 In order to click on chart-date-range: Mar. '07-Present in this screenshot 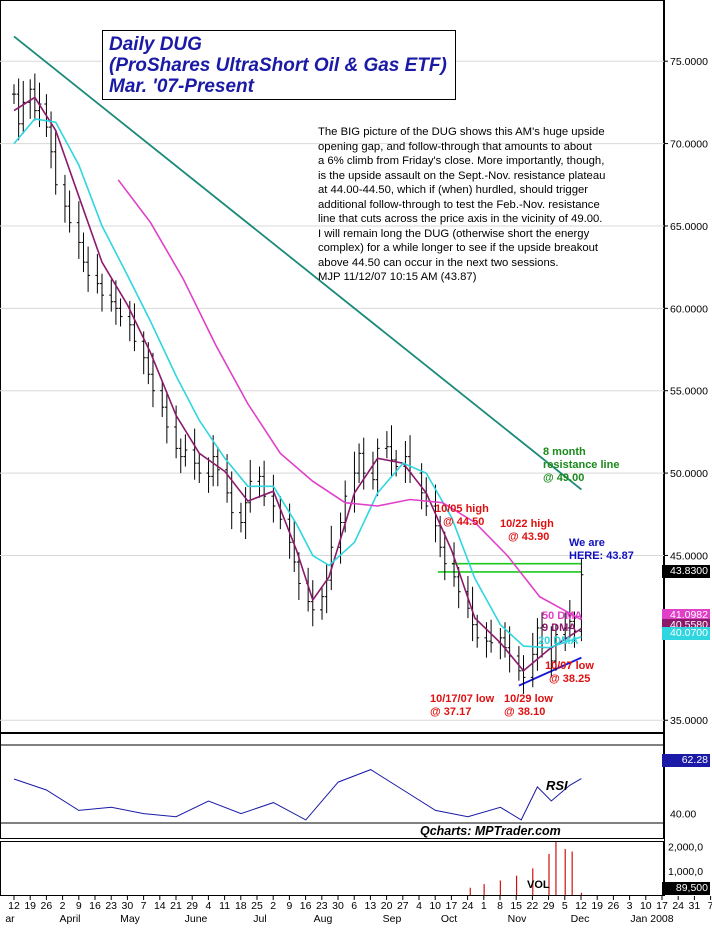, I will do `click(181, 86)`.